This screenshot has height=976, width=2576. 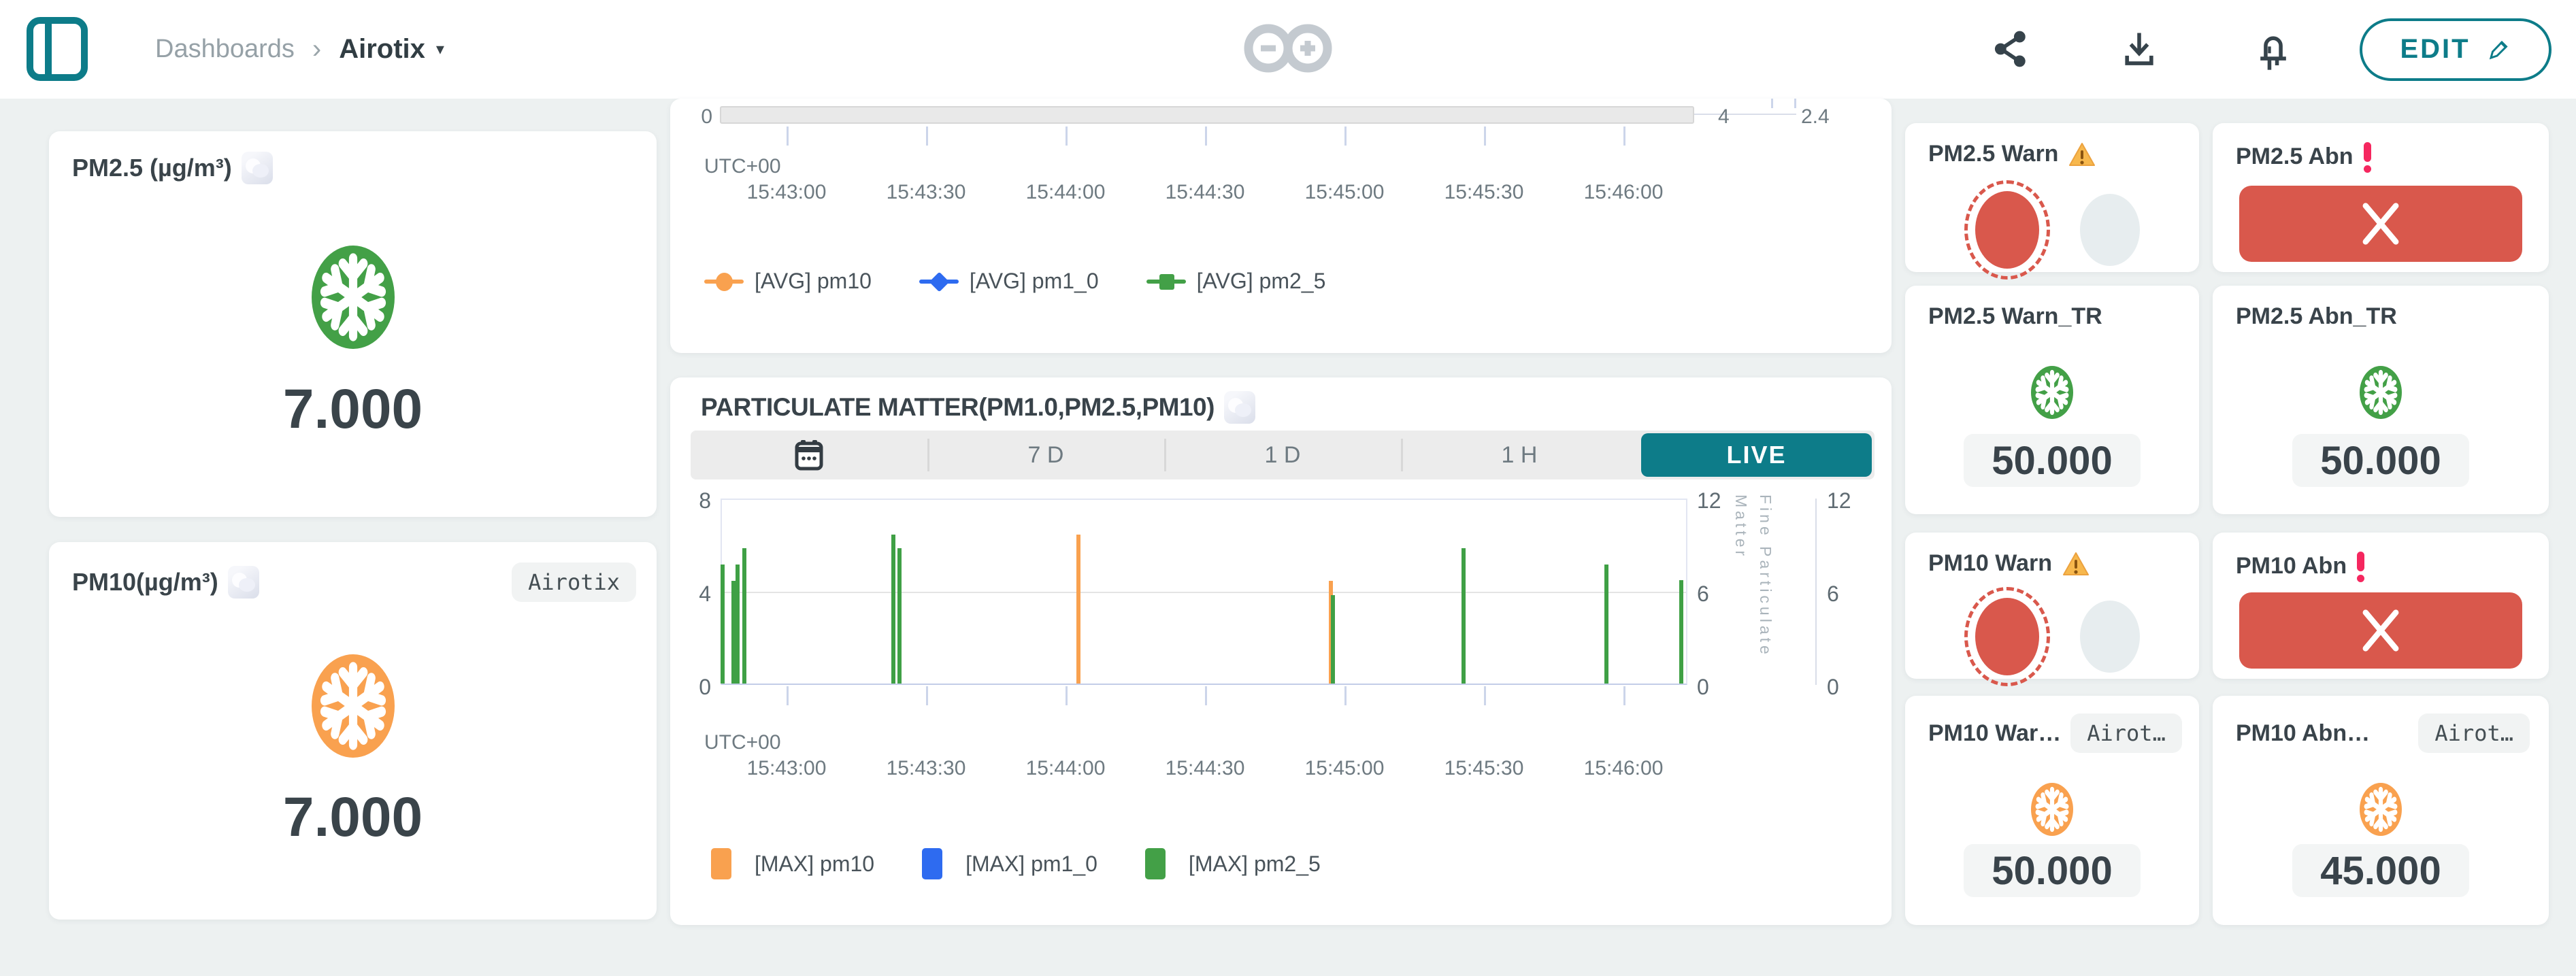 I want to click on avg-legend: [AVG] pm10 [AVG] pm1_0 [AVG] pm2_5, so click(x=1038, y=281).